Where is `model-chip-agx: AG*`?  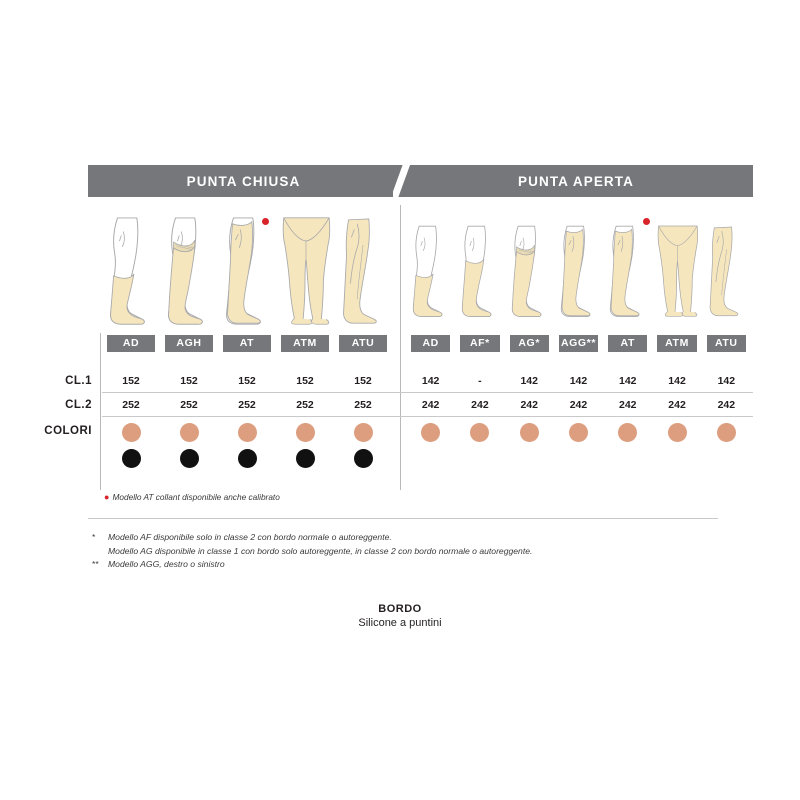 model-chip-agx: AG* is located at coordinates (529, 343).